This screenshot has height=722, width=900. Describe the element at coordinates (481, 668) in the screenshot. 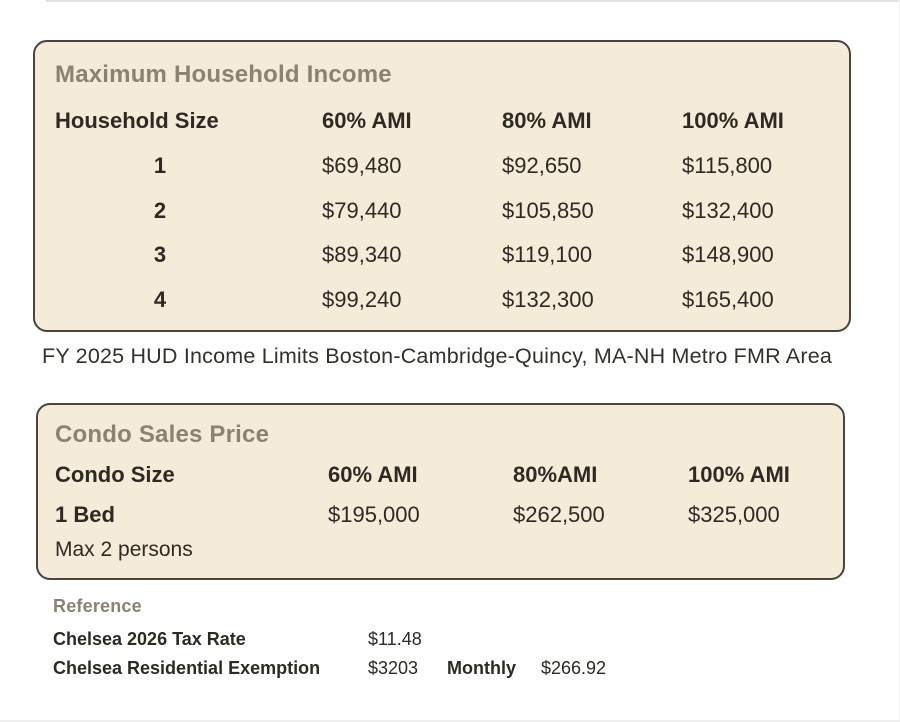

I see `reference-extra-label: Monthly` at that location.